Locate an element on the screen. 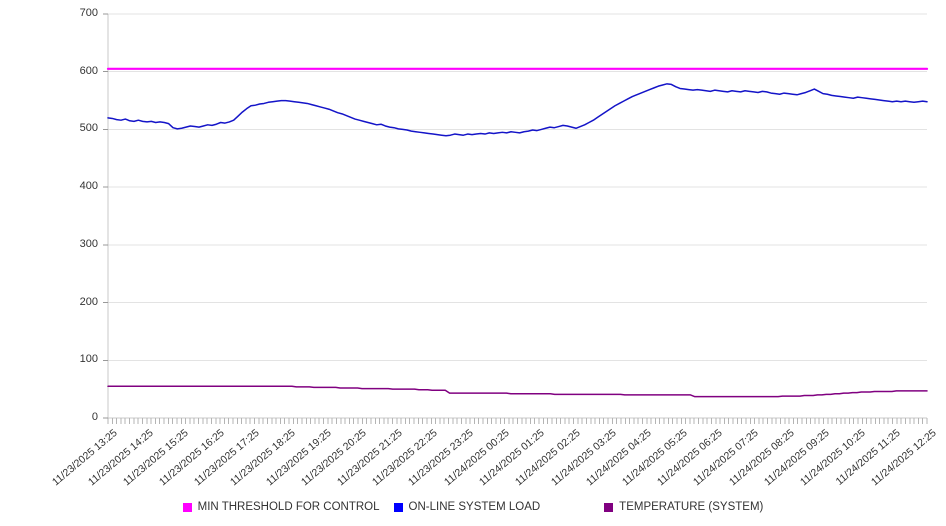 The width and height of the screenshot is (946, 526). legend-item: TEMPERATURE (SYSTEM) is located at coordinates (683, 507).